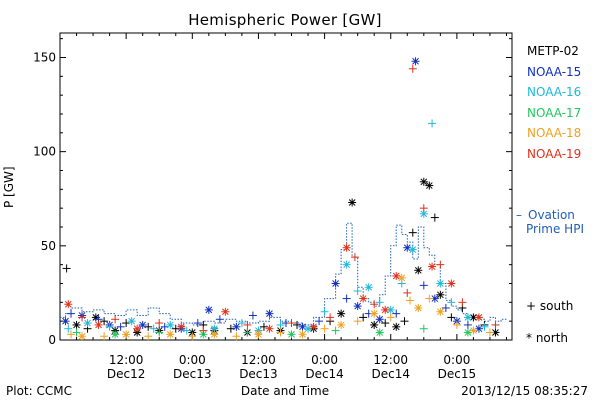 The width and height of the screenshot is (600, 400). Describe the element at coordinates (44, 57) in the screenshot. I see `y-tick-label: 150` at that location.